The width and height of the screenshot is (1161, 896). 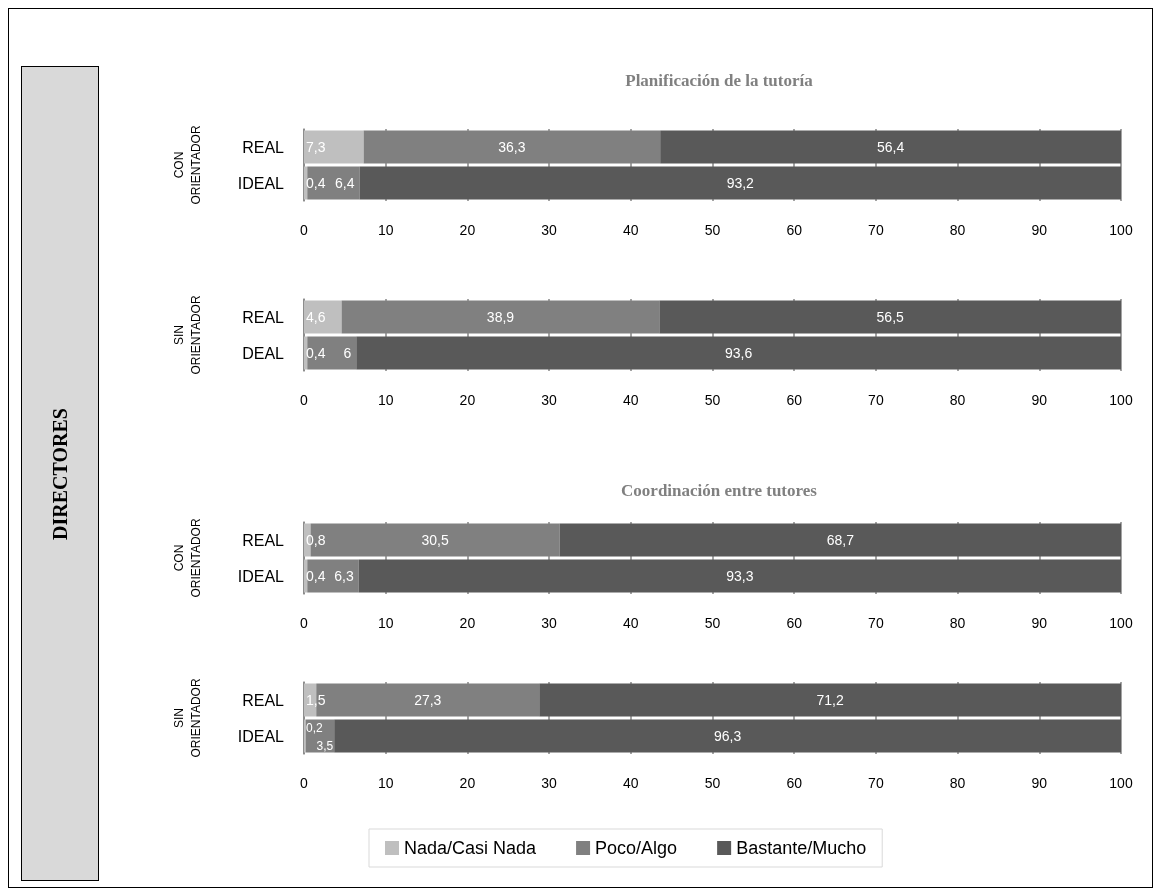 I want to click on data-label: 56,5, so click(x=890, y=317).